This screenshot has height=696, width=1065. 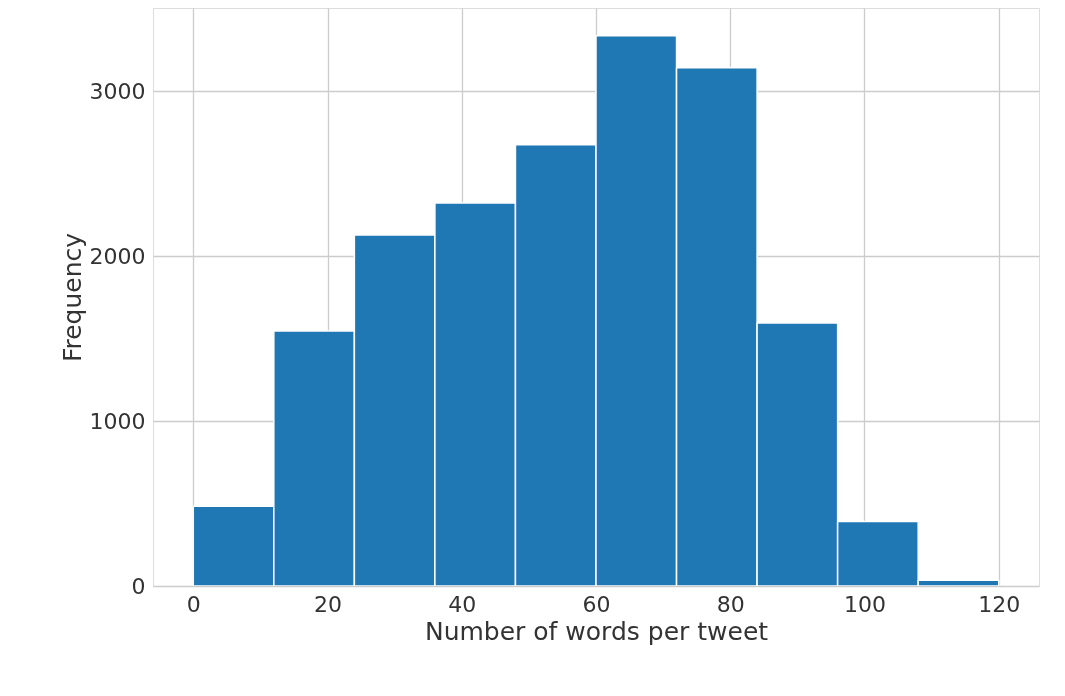 I want to click on x-tick-label: 100, so click(x=864, y=604).